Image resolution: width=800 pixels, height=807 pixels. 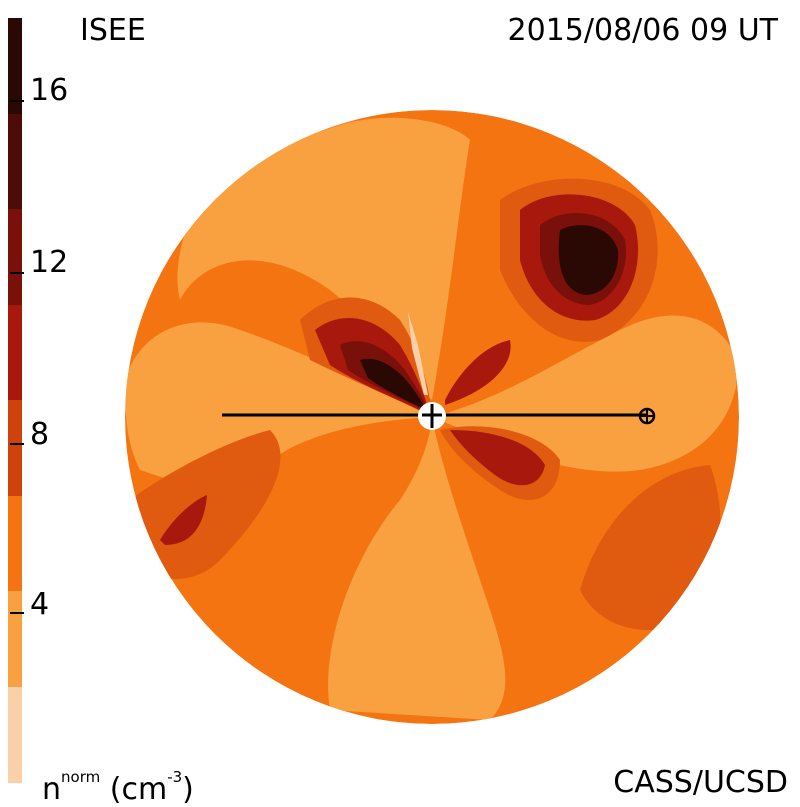 I want to click on colorbar, so click(x=15, y=400).